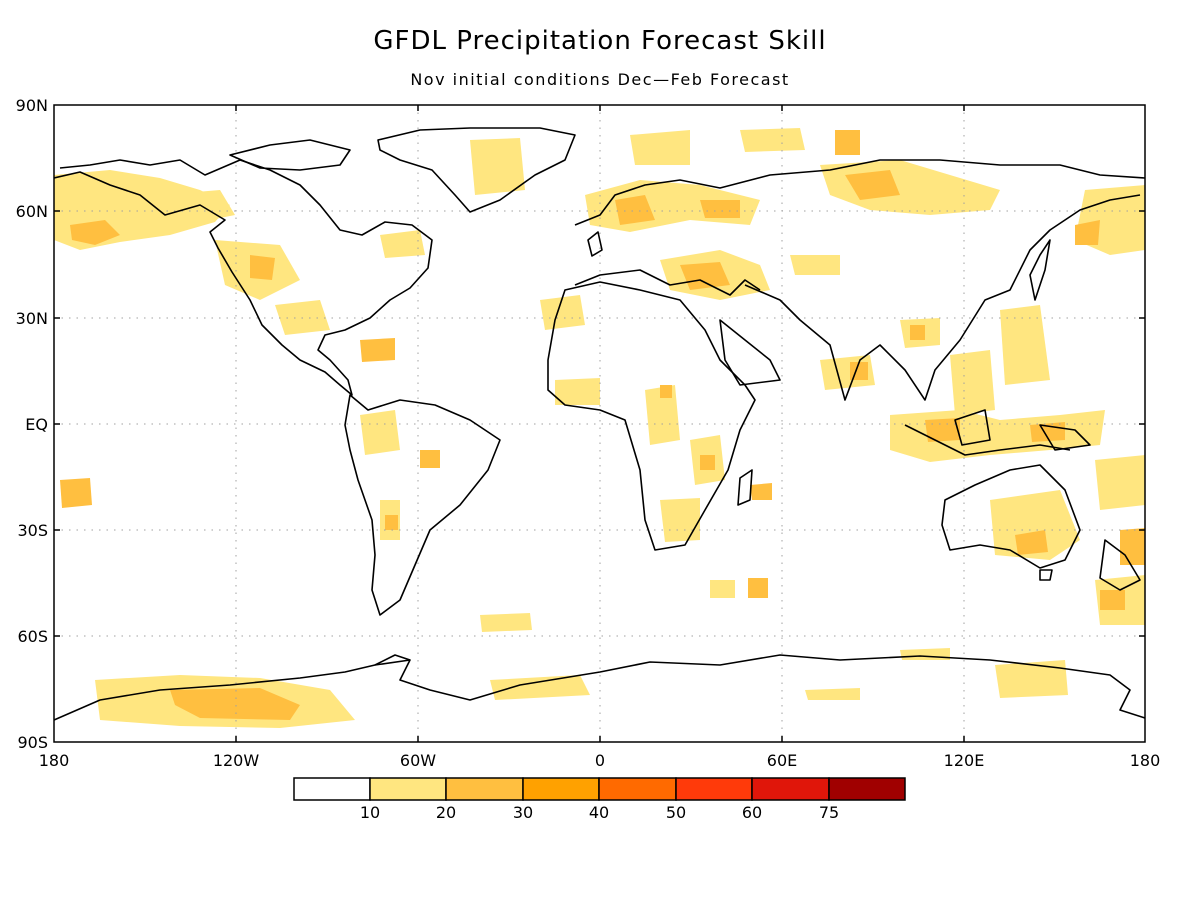  Describe the element at coordinates (523, 812) in the screenshot. I see `colorbar-label: 30` at that location.